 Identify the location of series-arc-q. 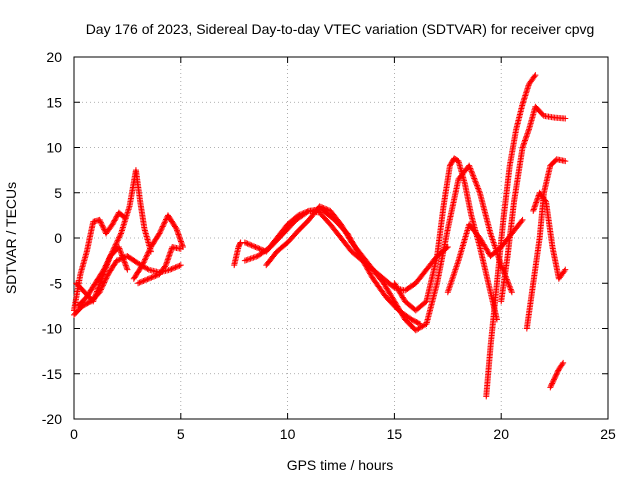
(549, 235).